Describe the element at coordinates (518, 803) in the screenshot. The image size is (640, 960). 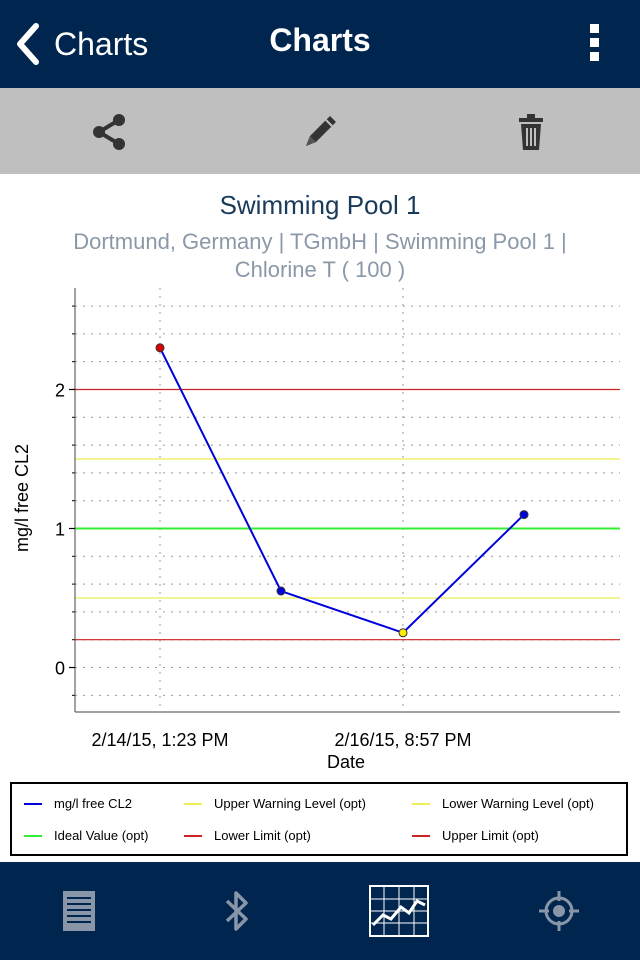
I see `legend-label: Lower Warning Level (opt)` at that location.